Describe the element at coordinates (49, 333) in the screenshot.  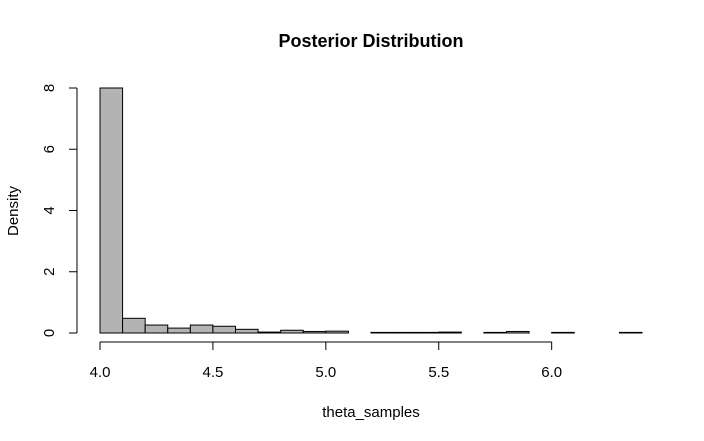
I see `y-tick-label: 0` at that location.